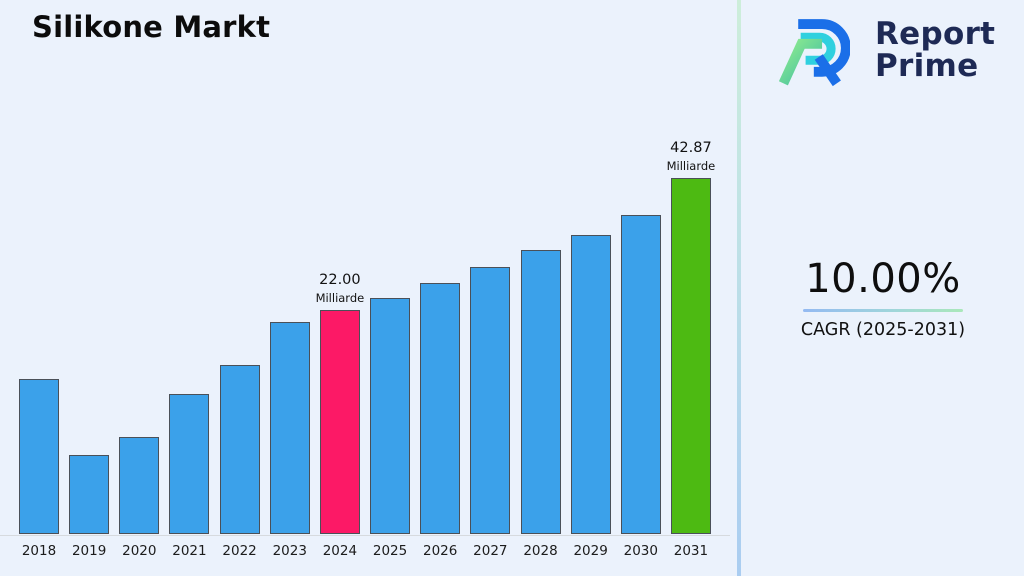 The image size is (1024, 576). Describe the element at coordinates (89, 494) in the screenshot. I see `bar-2019` at that location.